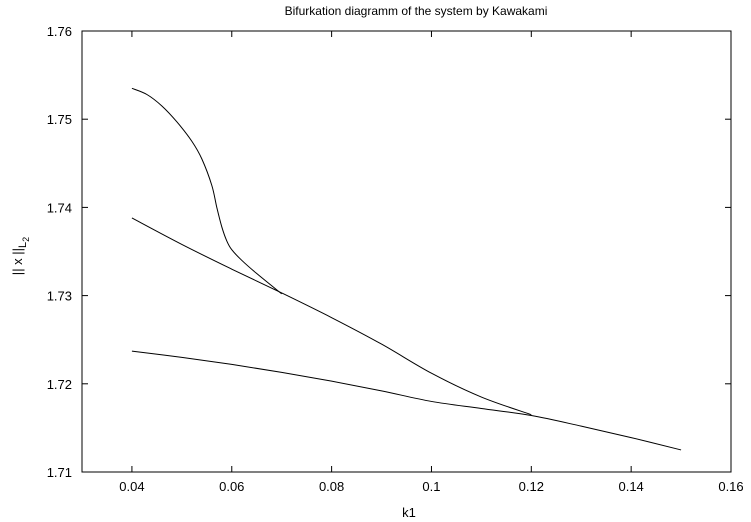 The height and width of the screenshot is (522, 751). What do you see at coordinates (59, 119) in the screenshot?
I see `y-tick-label: 1.75` at bounding box center [59, 119].